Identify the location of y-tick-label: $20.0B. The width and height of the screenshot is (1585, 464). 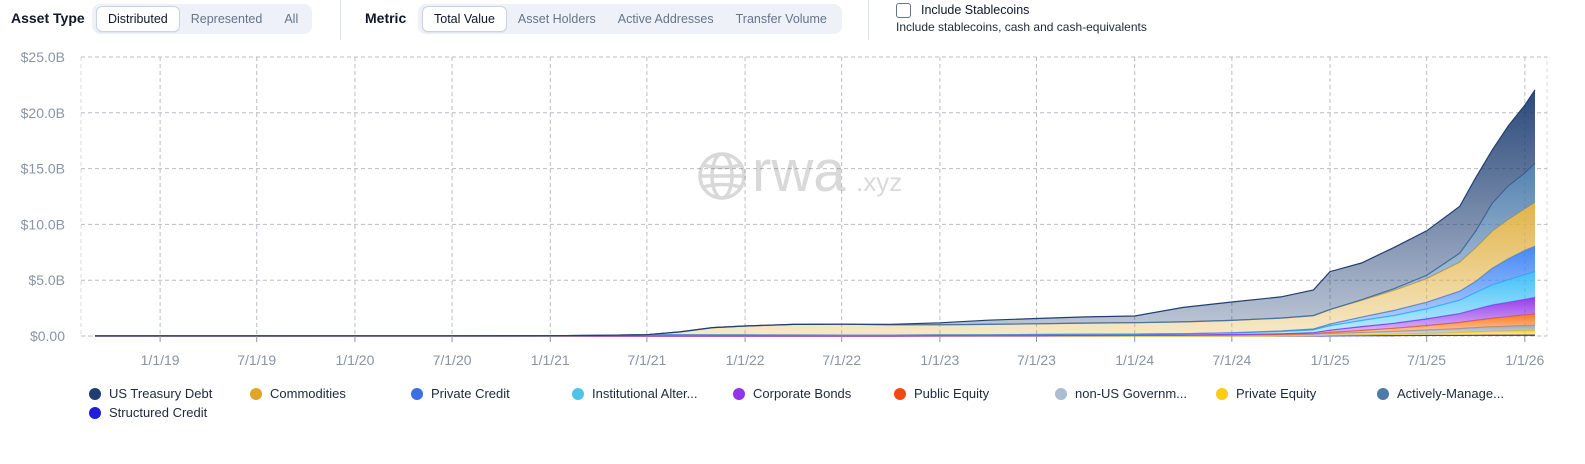
(43, 113).